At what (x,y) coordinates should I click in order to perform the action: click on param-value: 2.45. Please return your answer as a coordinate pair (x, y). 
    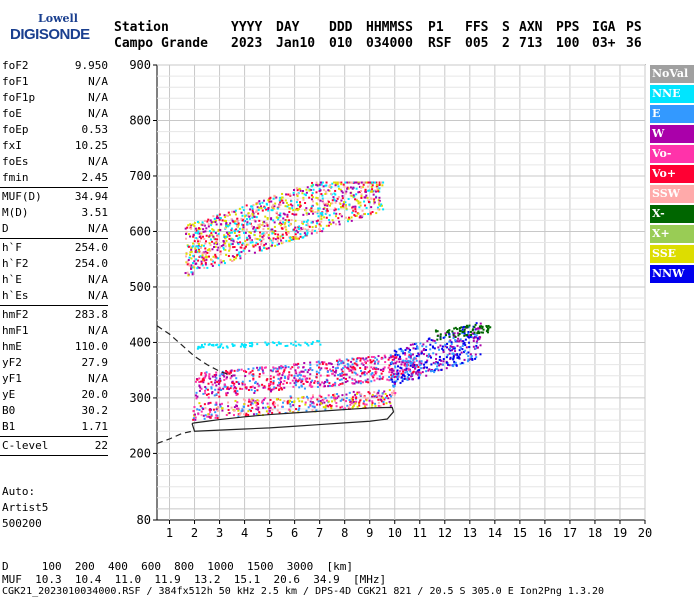
    Looking at the image, I should click on (95, 177).